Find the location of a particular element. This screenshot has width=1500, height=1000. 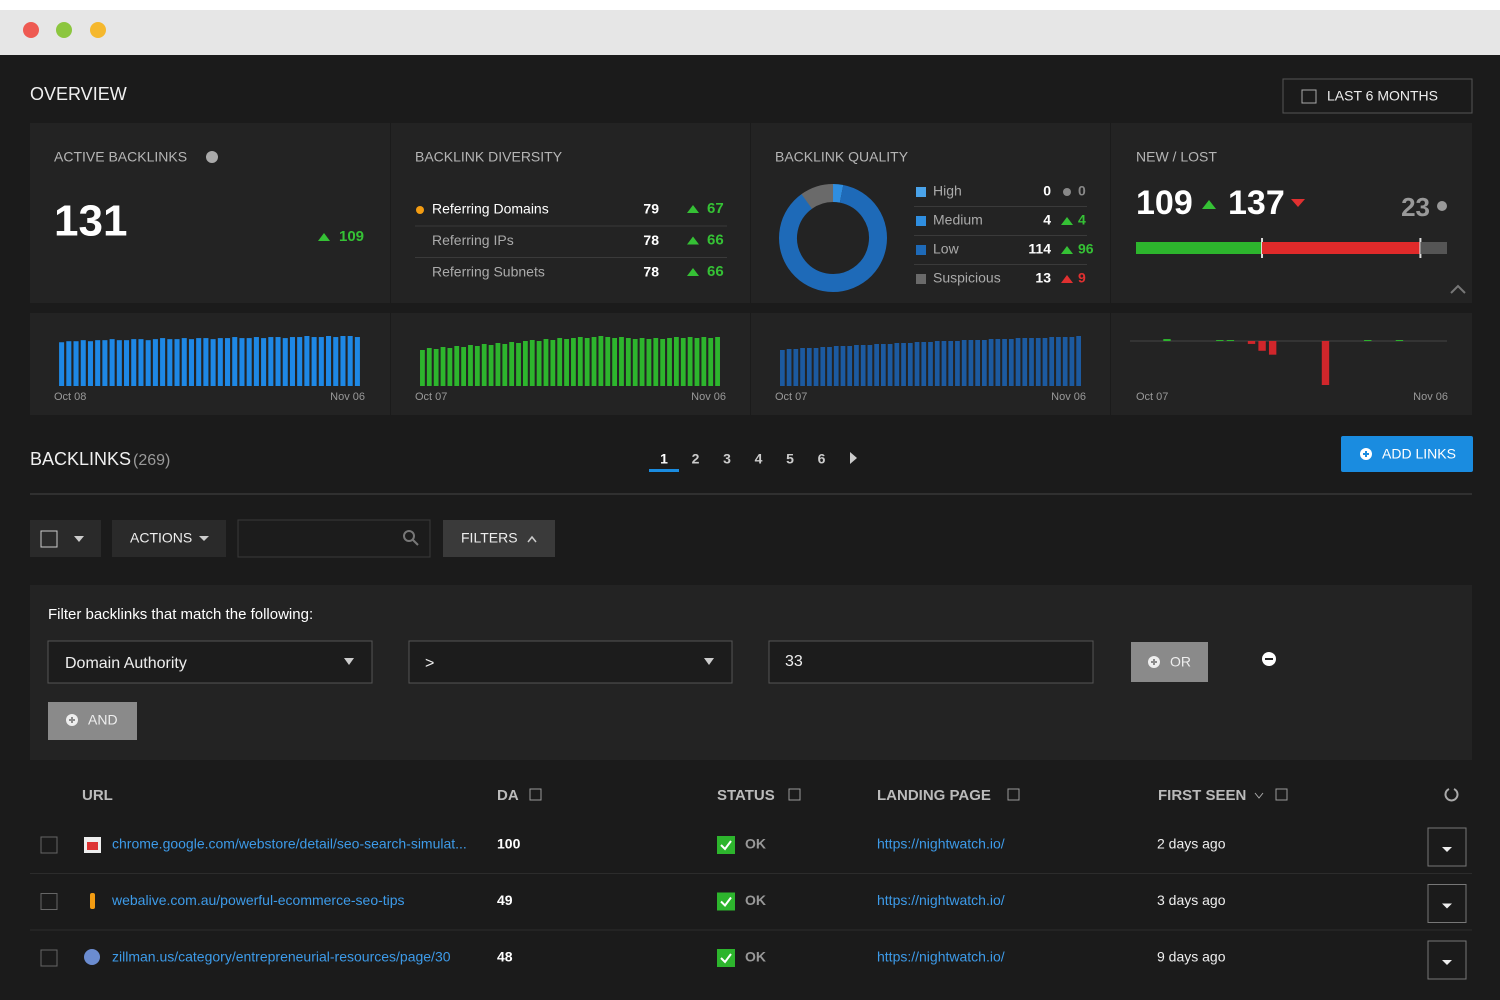

close-button is located at coordinates (31, 30).